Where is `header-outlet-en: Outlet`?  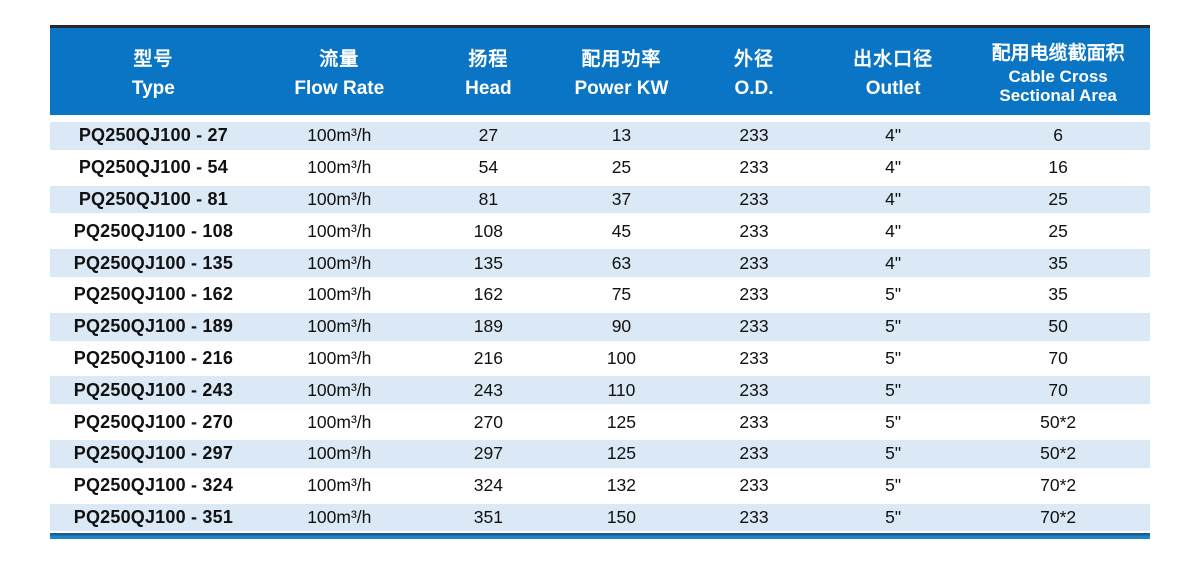
header-outlet-en: Outlet is located at coordinates (893, 88).